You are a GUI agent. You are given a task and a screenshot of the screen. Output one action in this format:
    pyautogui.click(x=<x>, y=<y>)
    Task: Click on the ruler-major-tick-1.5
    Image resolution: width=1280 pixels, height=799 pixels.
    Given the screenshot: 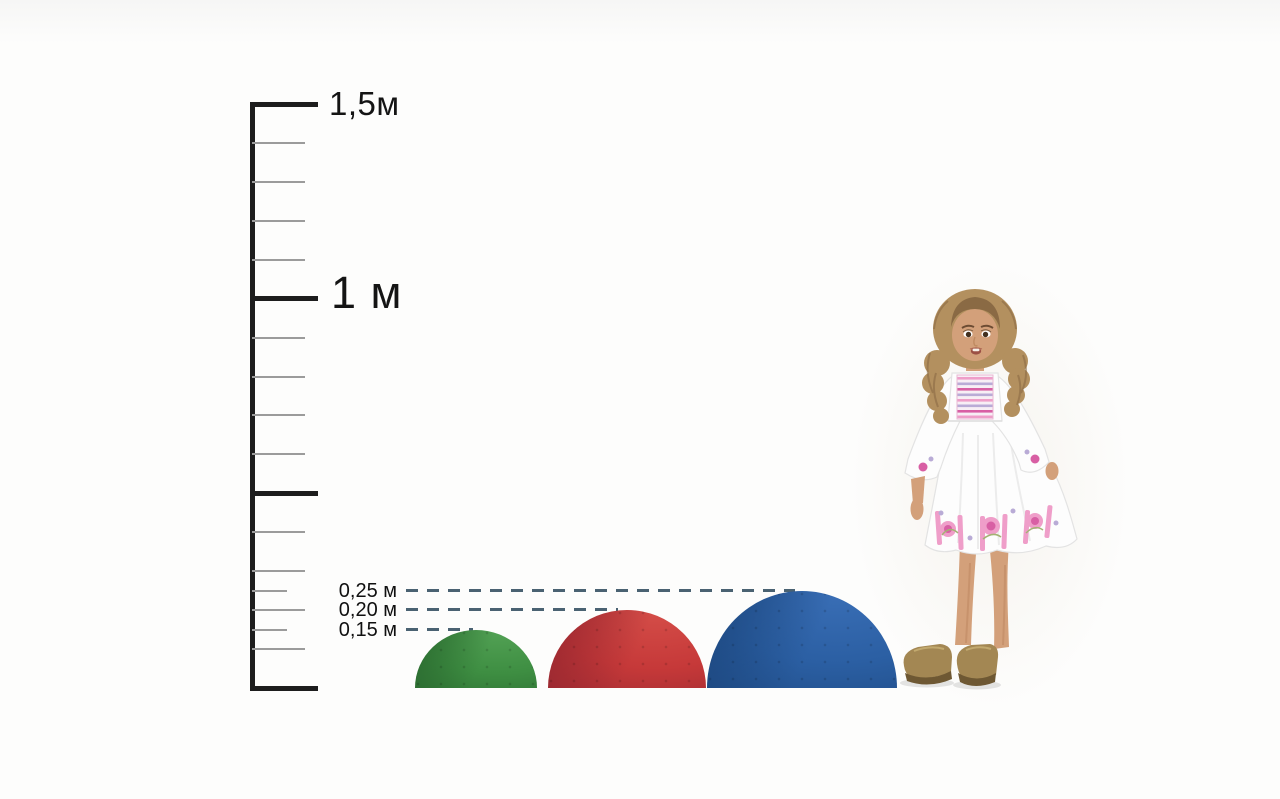 What is the action you would take?
    pyautogui.click(x=284, y=104)
    